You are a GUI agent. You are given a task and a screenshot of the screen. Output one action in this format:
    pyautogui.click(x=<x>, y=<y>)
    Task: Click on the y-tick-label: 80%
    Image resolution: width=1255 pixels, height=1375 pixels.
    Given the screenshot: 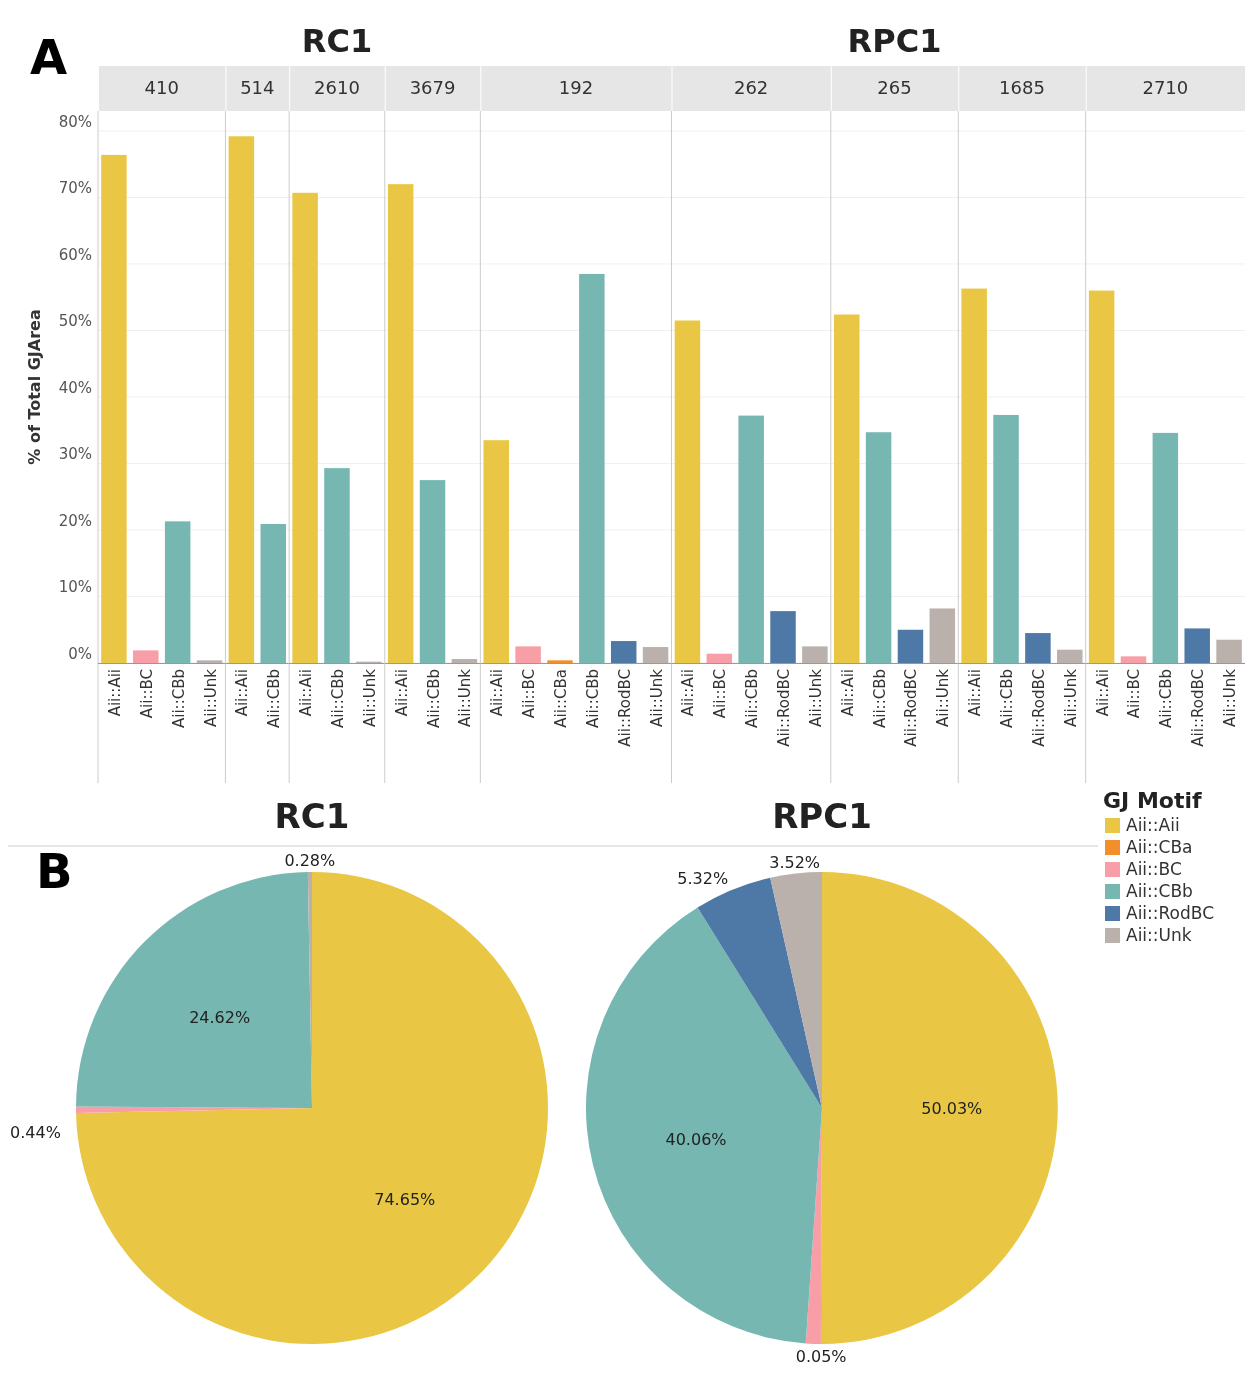 What is the action you would take?
    pyautogui.click(x=75, y=121)
    